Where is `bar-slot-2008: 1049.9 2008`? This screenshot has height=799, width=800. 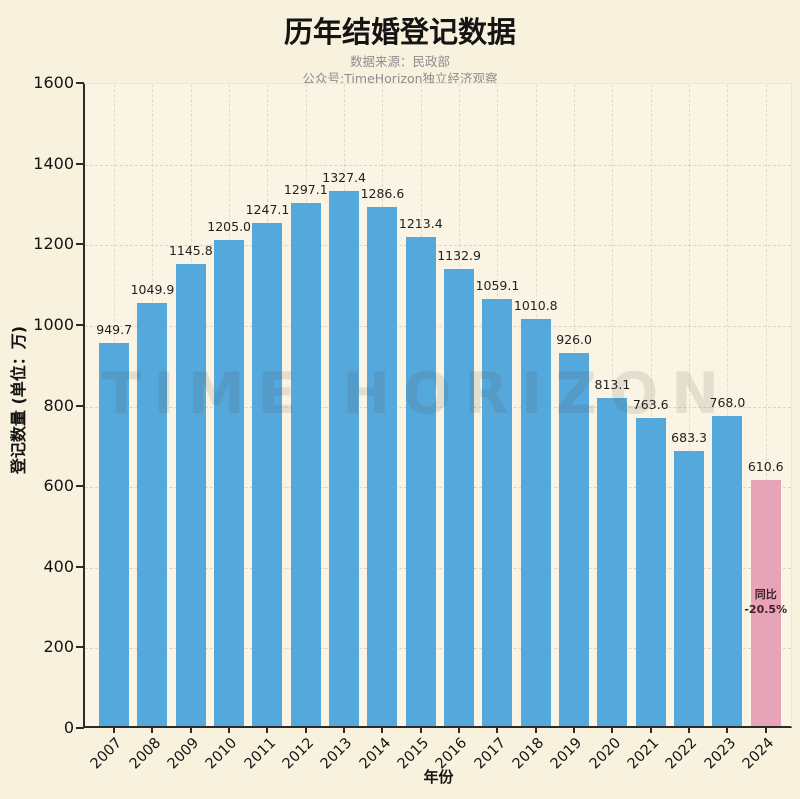
bar-slot-2008: 1049.9 2008 is located at coordinates (150, 428).